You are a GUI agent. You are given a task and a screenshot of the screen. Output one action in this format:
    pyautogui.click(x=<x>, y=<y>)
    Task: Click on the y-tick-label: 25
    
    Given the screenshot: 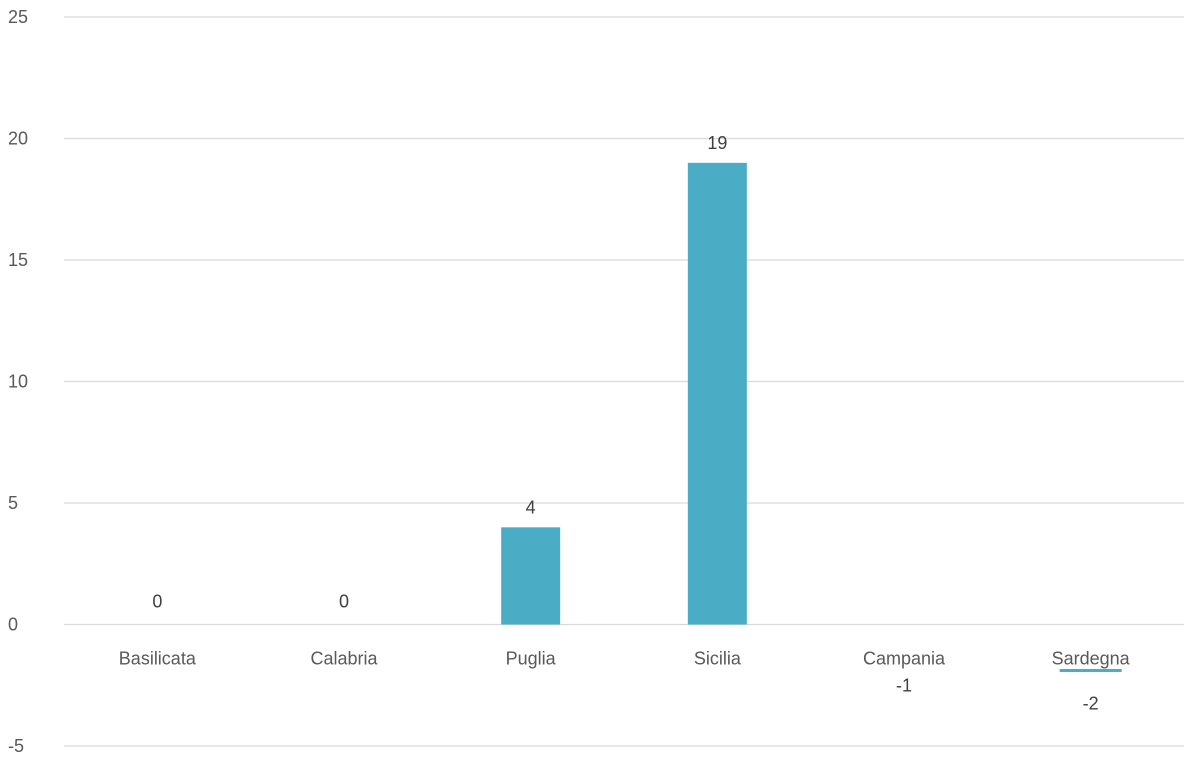 What is the action you would take?
    pyautogui.click(x=18, y=17)
    